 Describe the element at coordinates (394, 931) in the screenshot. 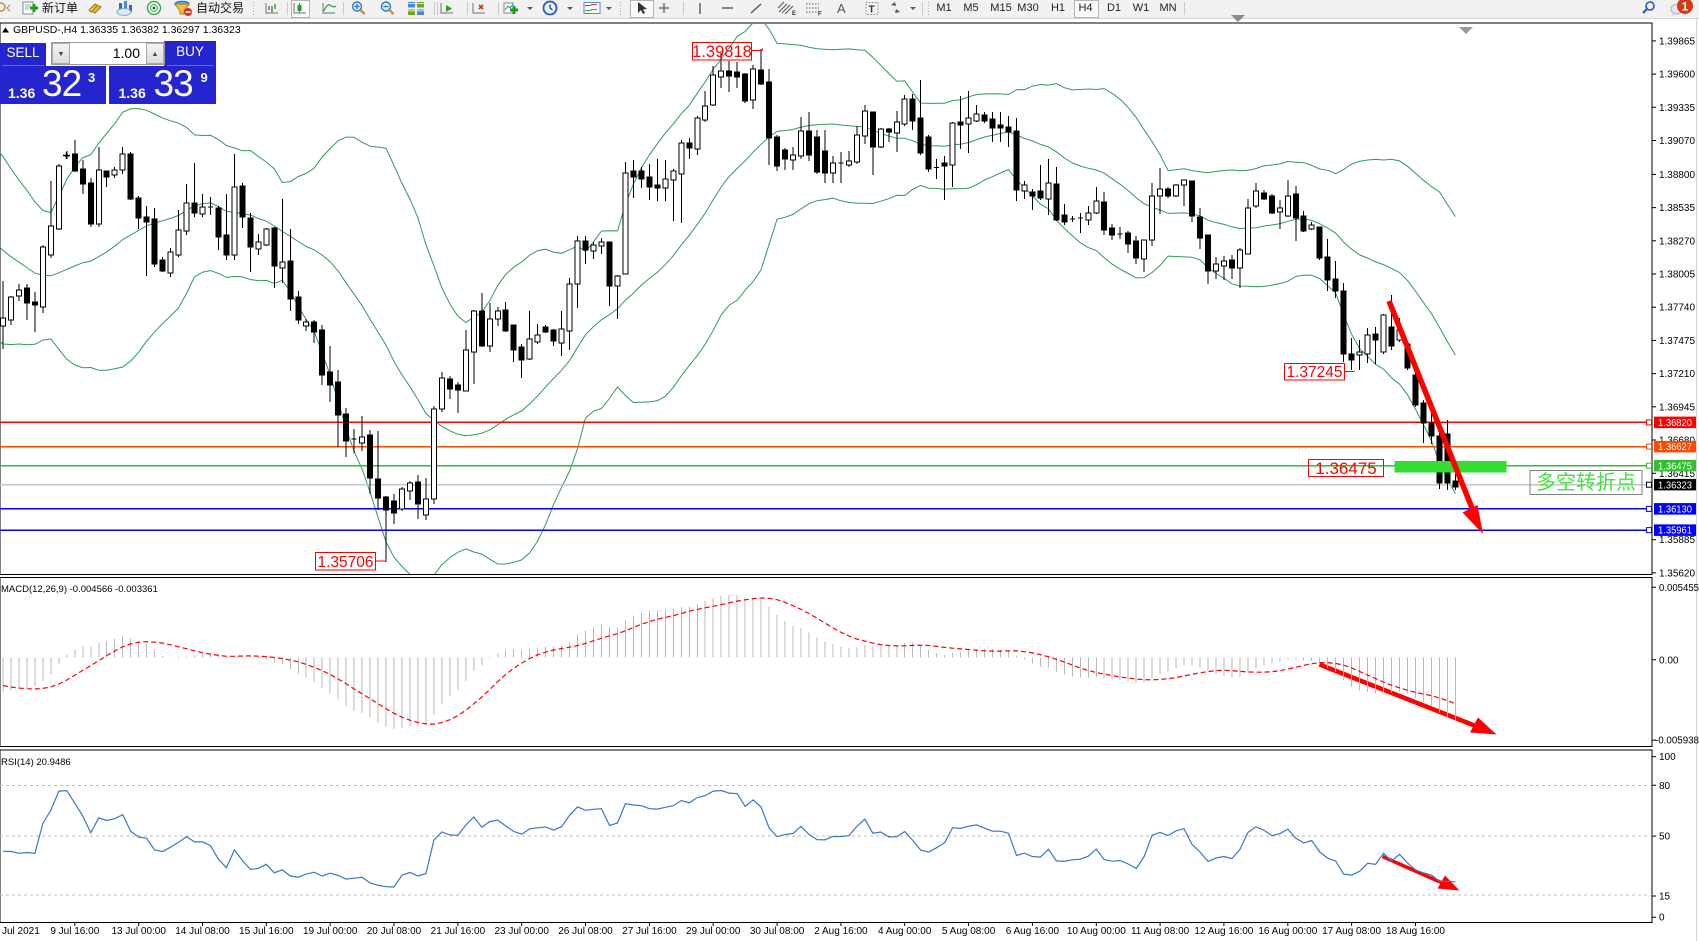

I see `svg-text: 20 Jul 08:00` at that location.